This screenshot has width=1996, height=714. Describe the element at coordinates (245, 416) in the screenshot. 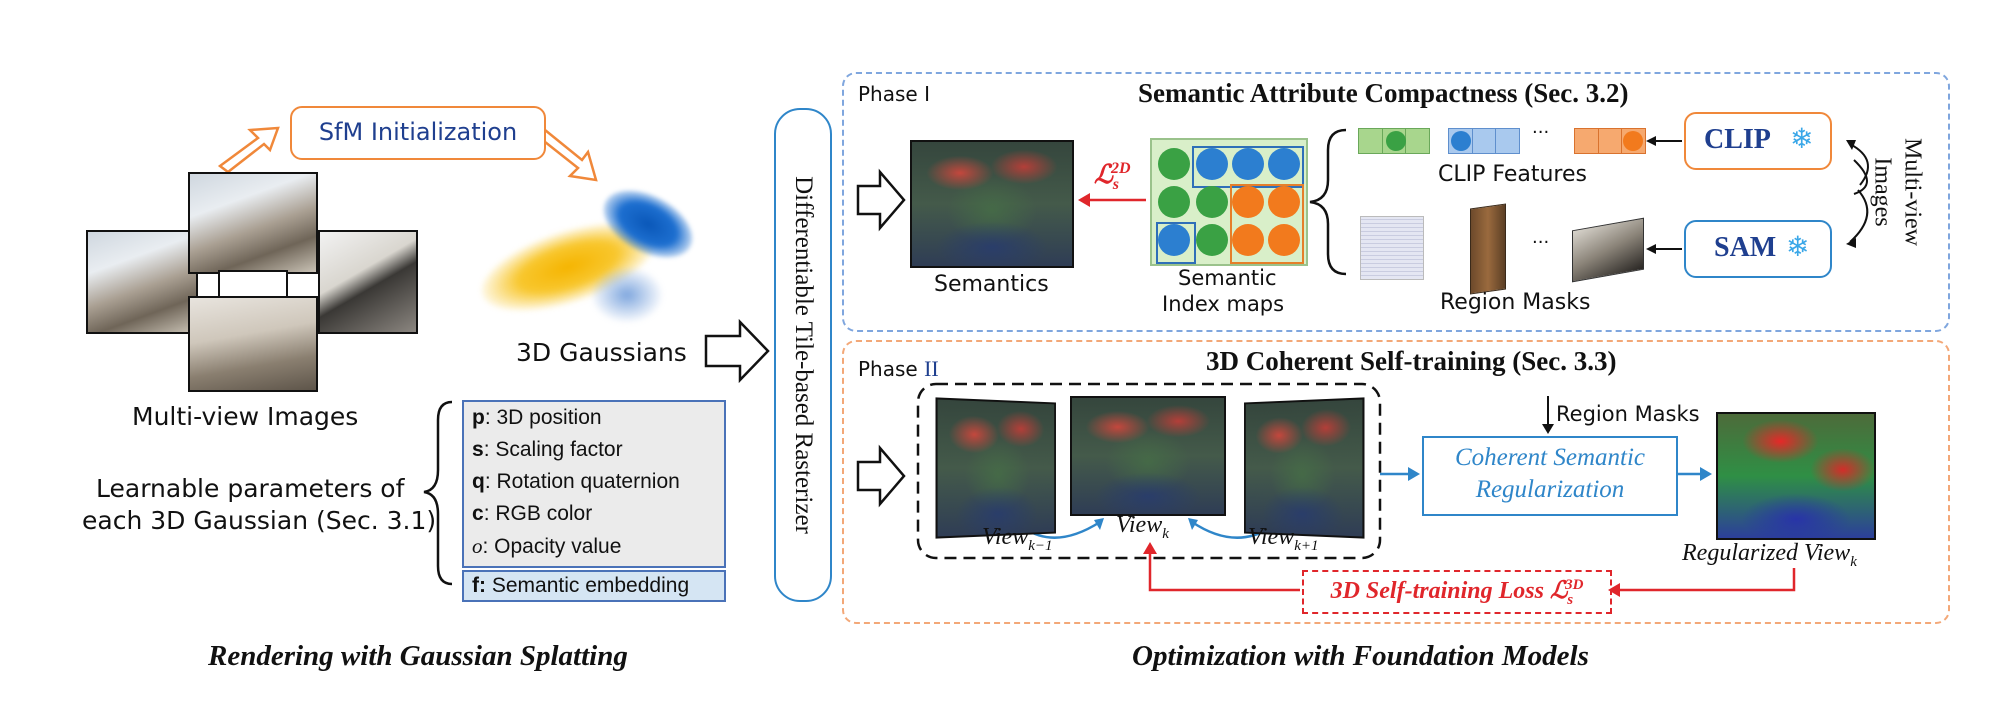

I see `multiview-label: Multi-view Images` at that location.